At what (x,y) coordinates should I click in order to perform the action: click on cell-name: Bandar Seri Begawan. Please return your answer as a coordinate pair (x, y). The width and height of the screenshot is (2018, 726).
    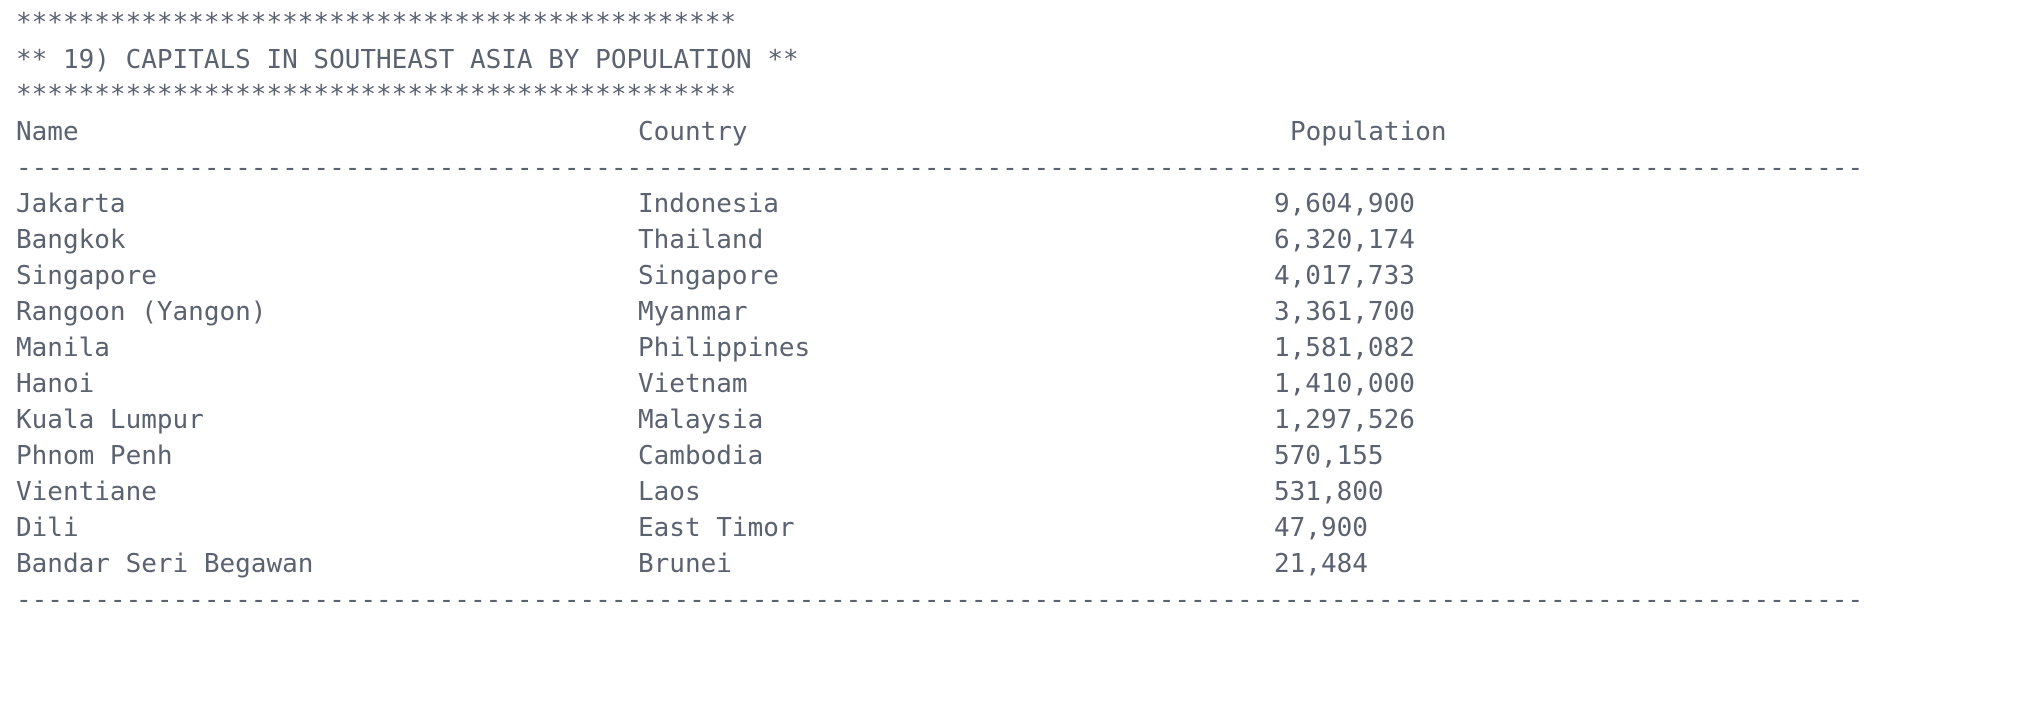
    Looking at the image, I should click on (165, 564).